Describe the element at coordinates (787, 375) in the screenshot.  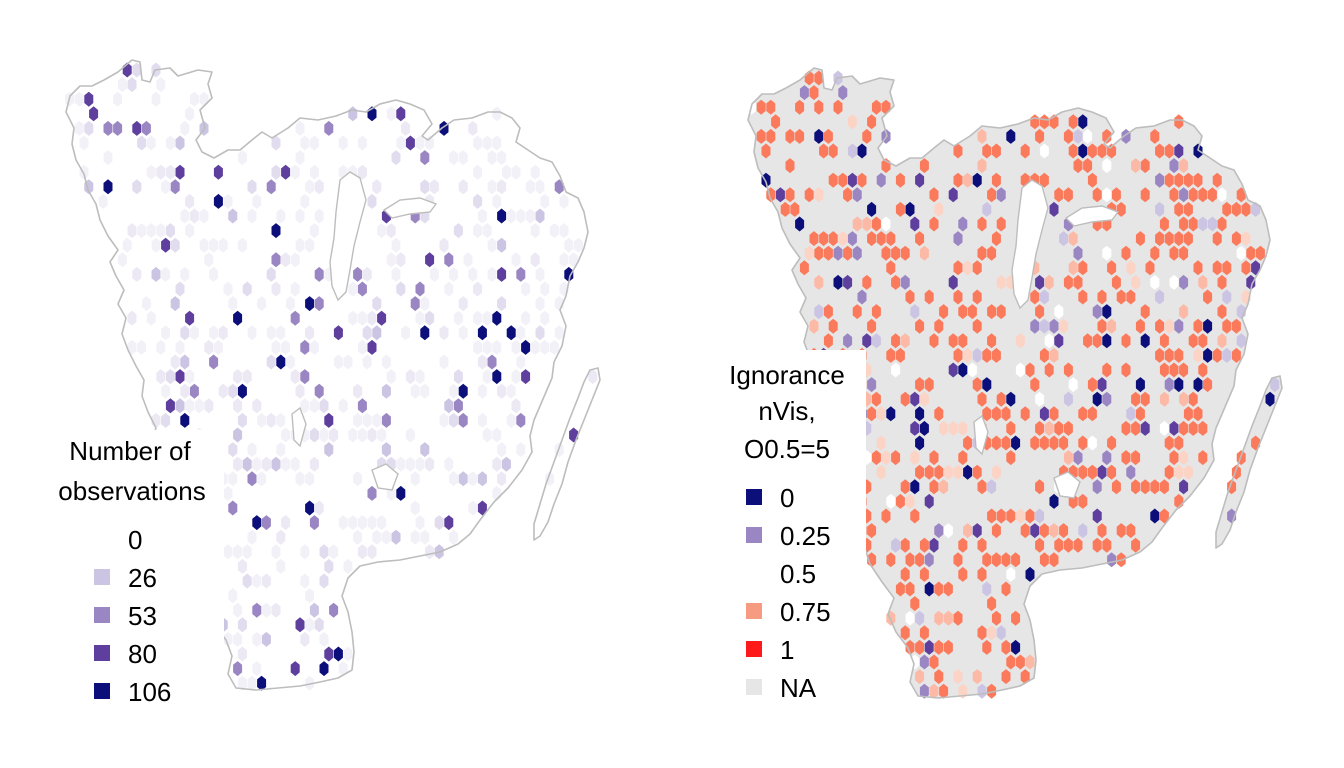
I see `legend-title-line-1: Ignorance` at that location.